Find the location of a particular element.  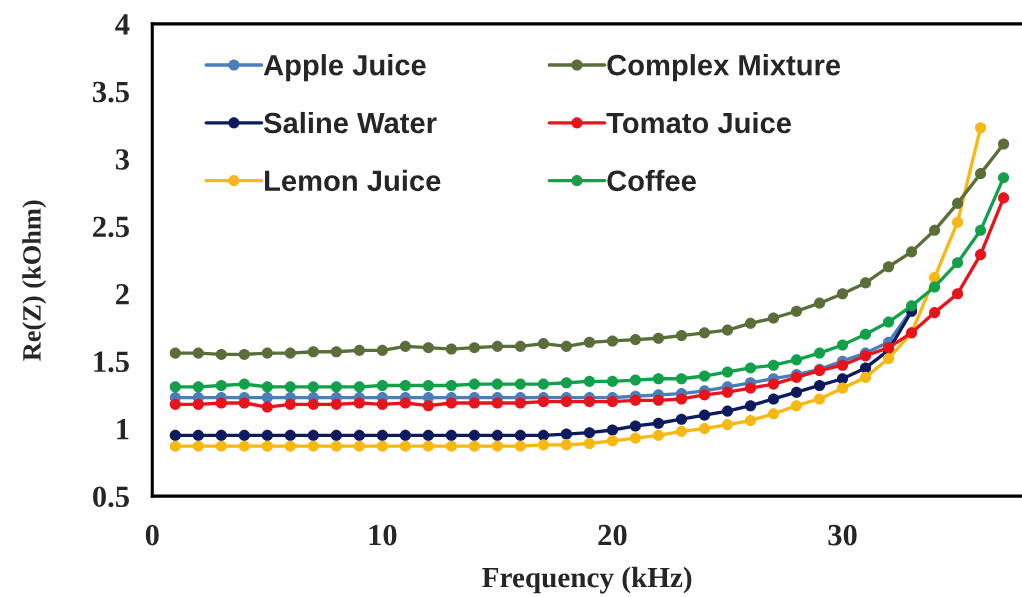

x-tick-label: 30 is located at coordinates (842, 535).